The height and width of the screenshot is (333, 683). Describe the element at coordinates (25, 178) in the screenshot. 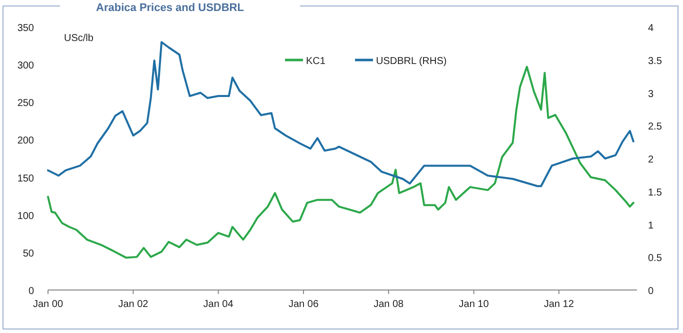

I see `y-tick-label: 150` at that location.